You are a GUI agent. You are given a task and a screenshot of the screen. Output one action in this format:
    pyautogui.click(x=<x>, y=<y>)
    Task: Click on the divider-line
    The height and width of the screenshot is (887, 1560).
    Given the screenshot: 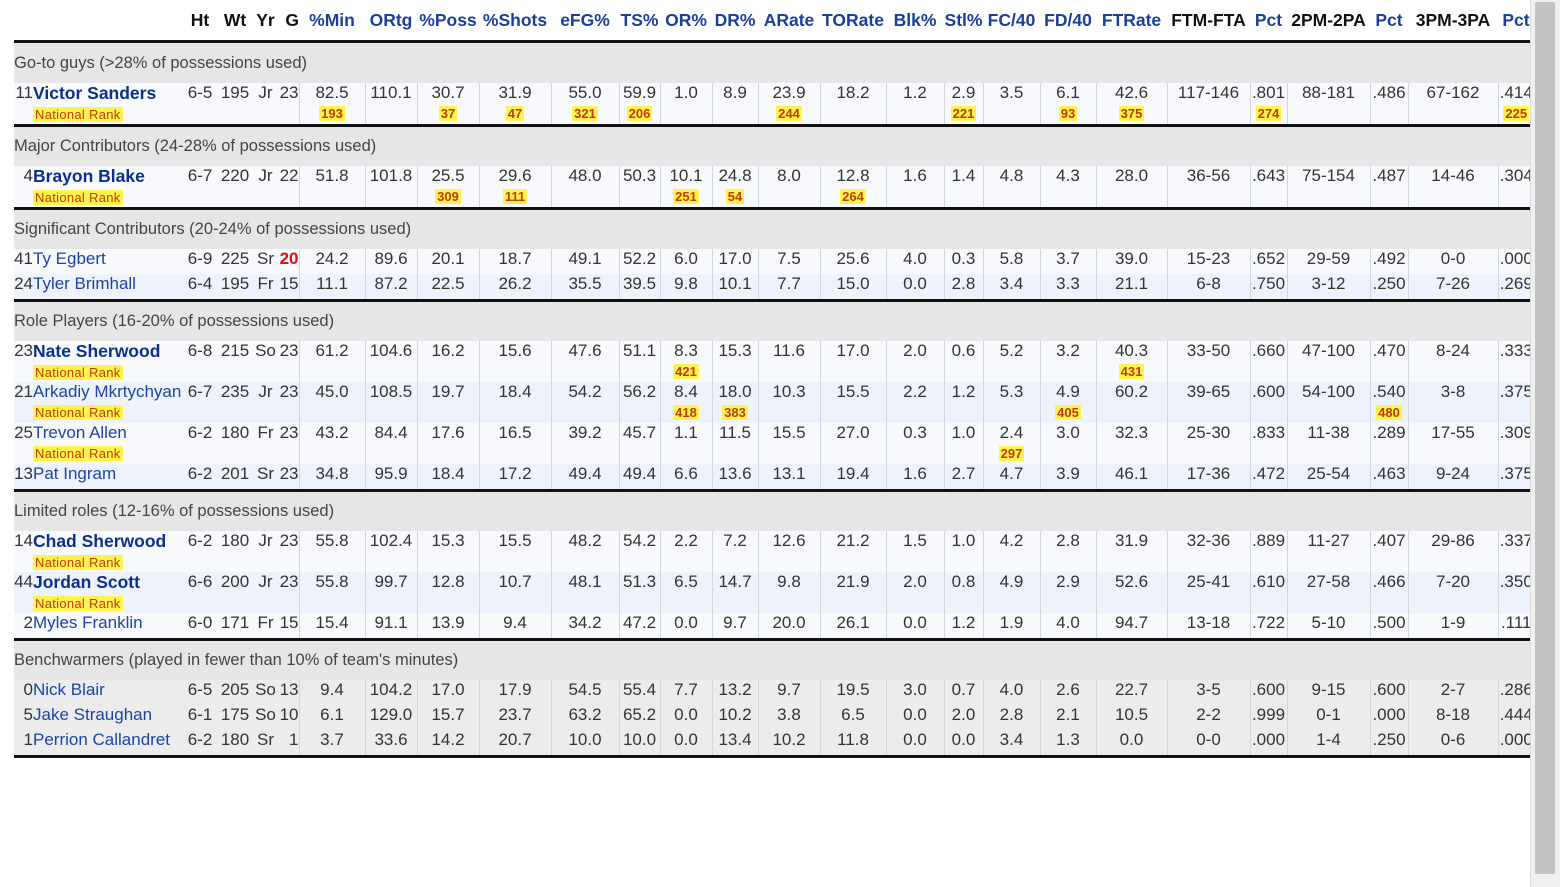 What is the action you would take?
    pyautogui.click(x=774, y=300)
    